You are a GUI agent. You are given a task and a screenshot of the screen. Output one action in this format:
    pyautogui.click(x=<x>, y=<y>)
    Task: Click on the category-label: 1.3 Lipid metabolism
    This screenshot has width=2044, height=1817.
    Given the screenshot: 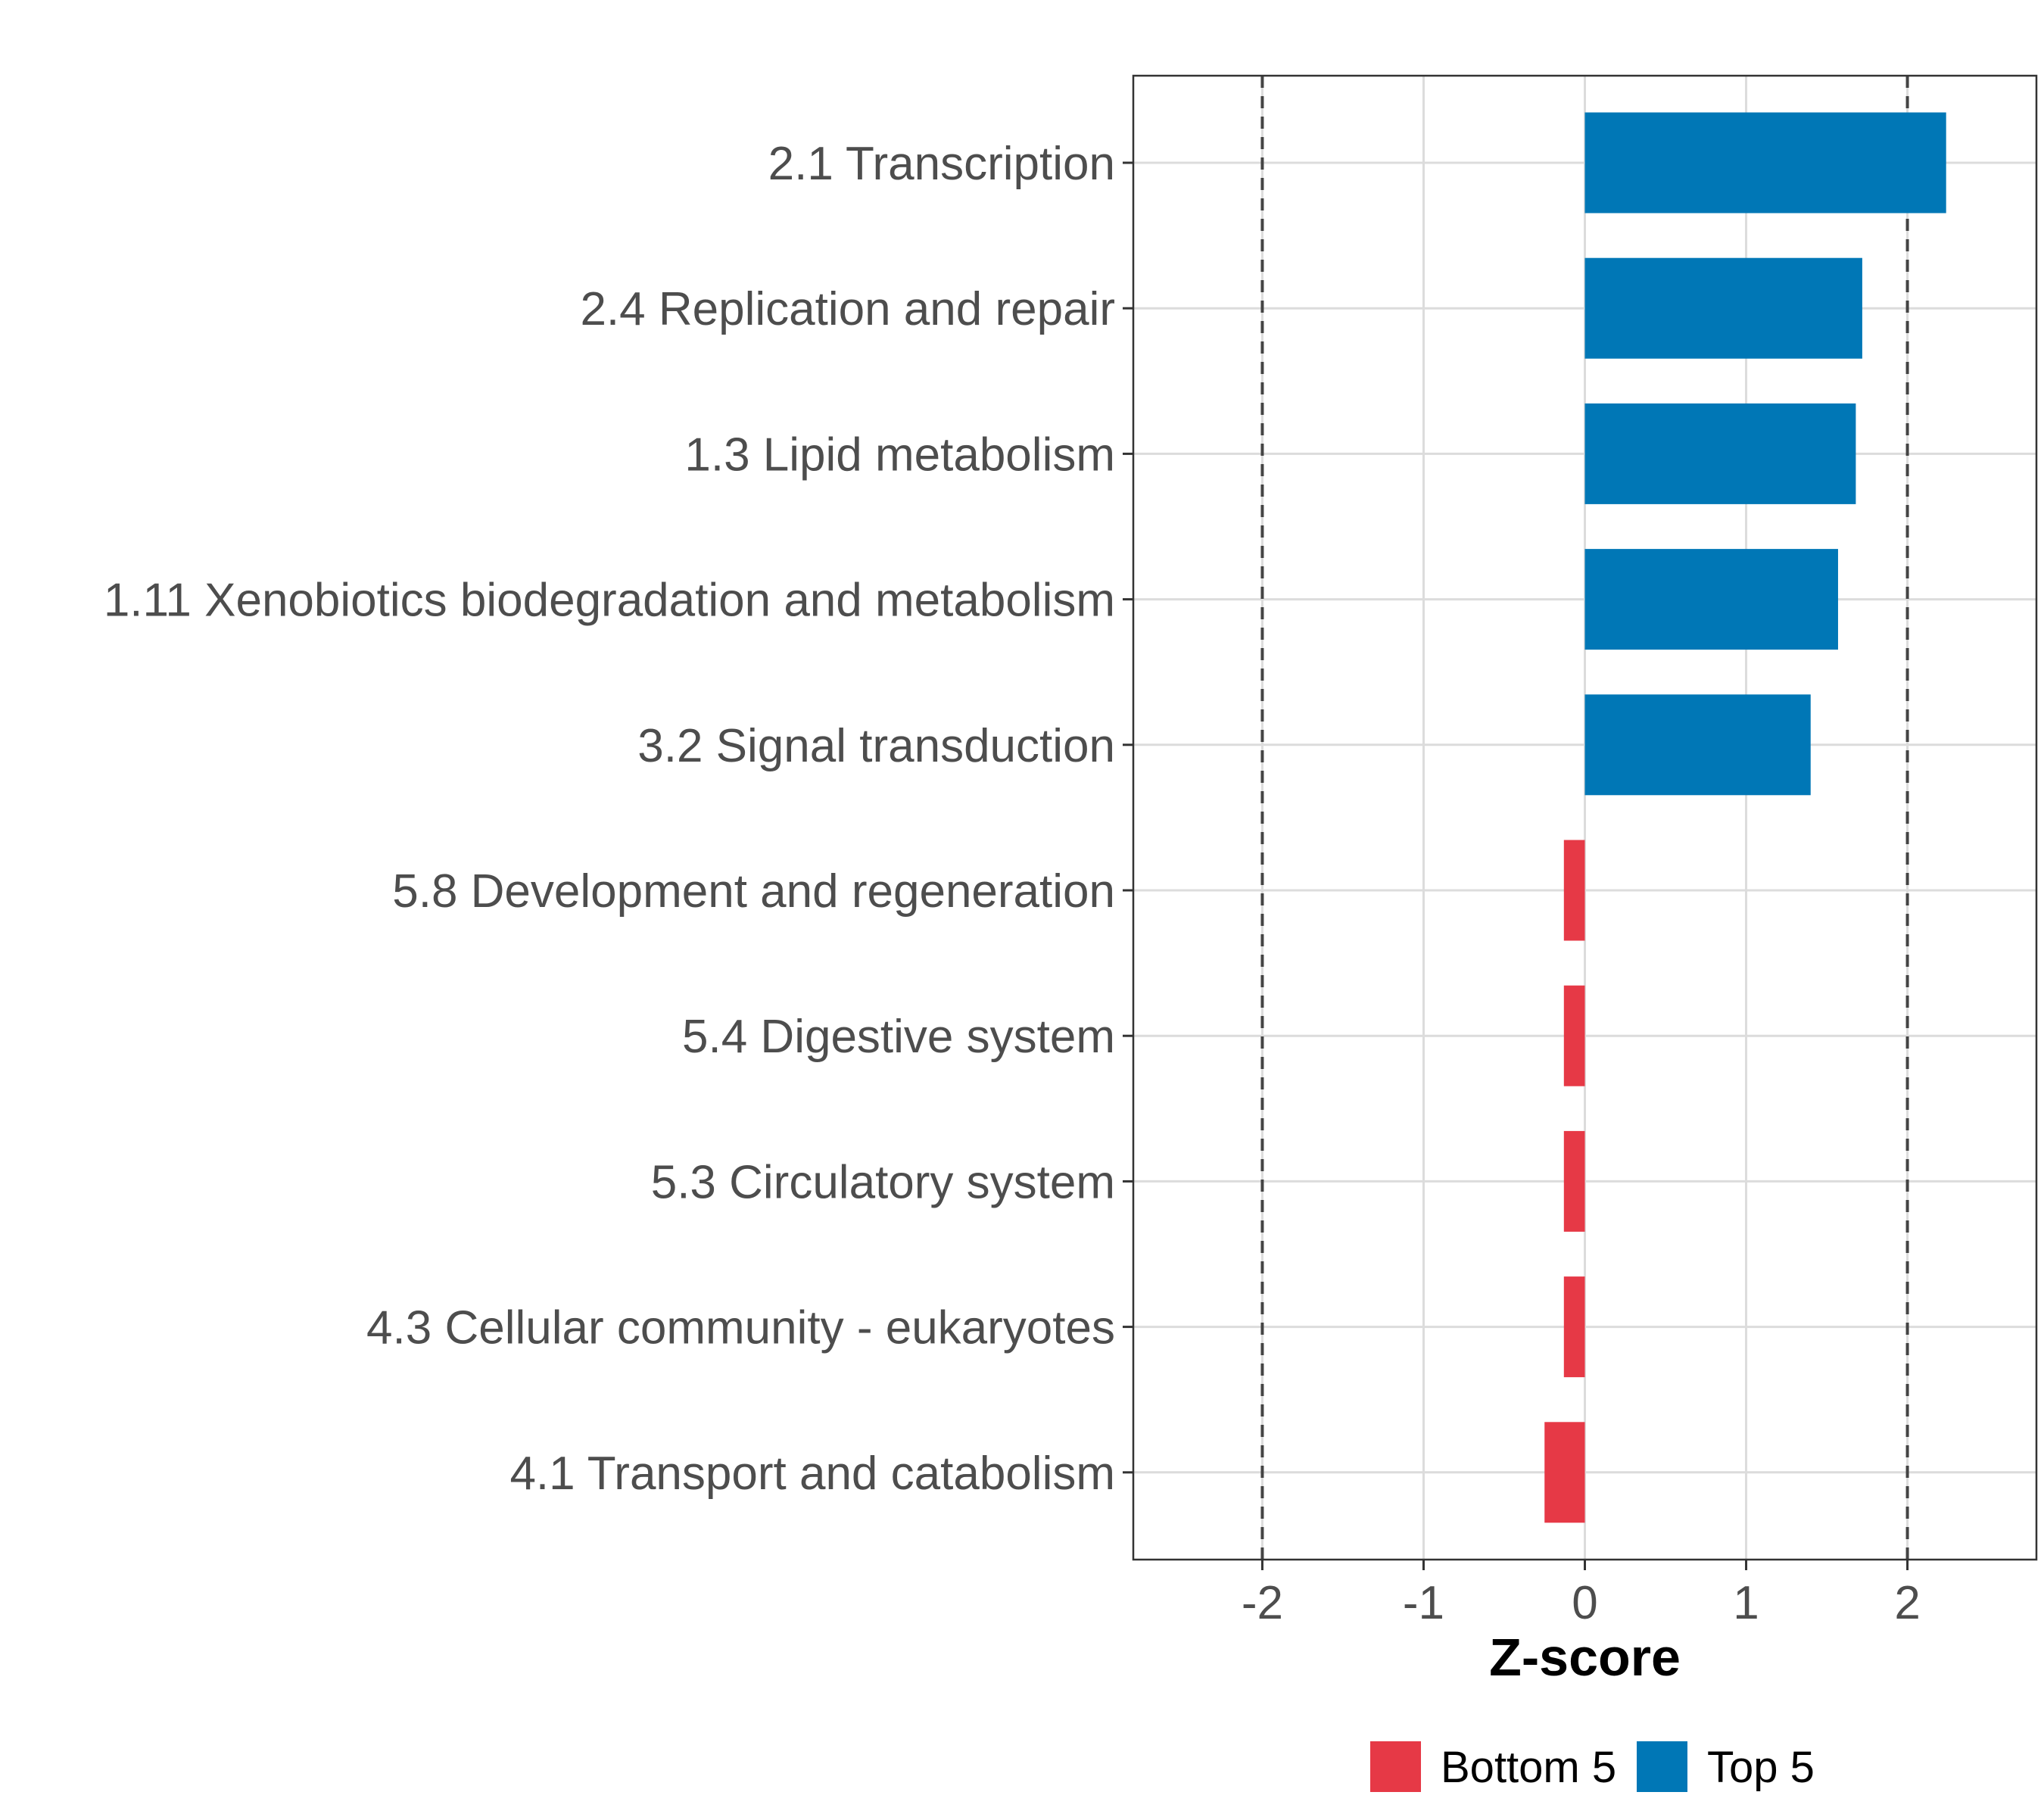 What is the action you would take?
    pyautogui.click(x=900, y=455)
    